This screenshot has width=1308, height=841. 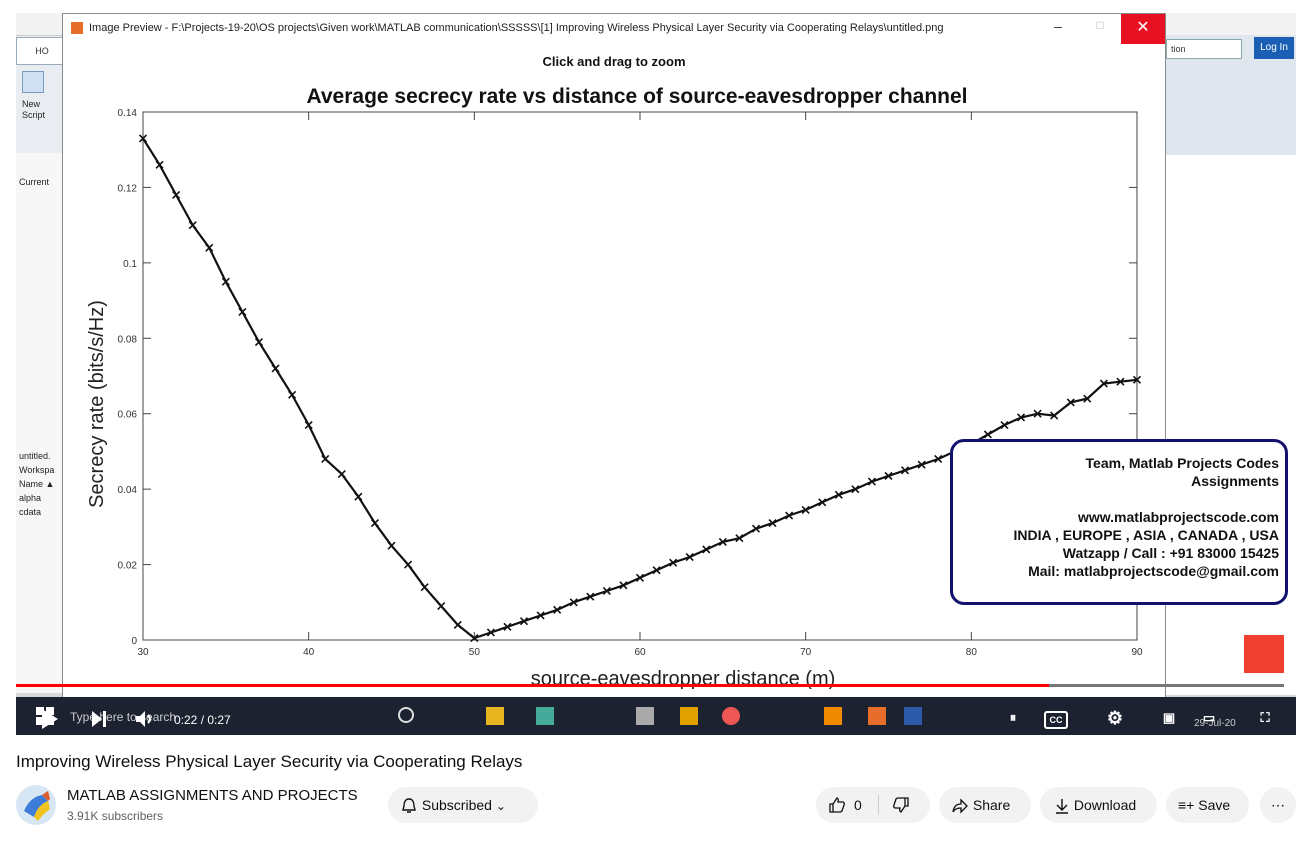 What do you see at coordinates (456, 805) in the screenshot?
I see `subscribed-label: Subscribed` at bounding box center [456, 805].